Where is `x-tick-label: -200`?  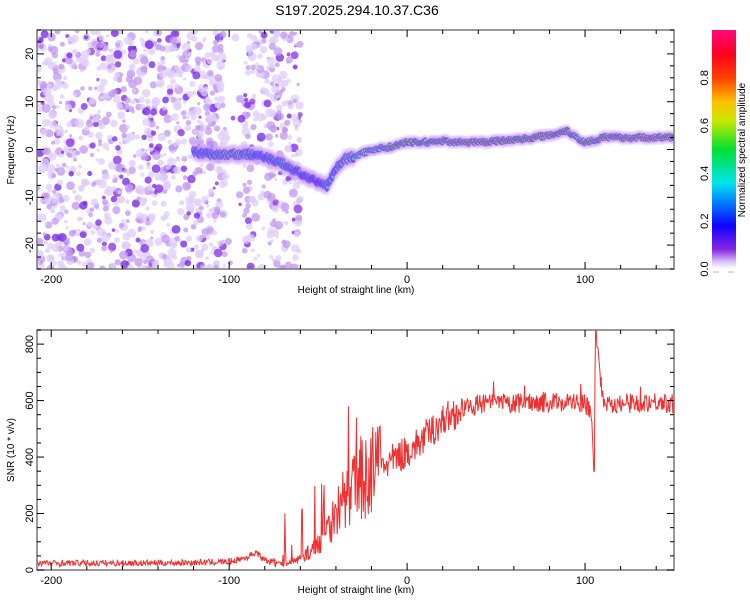
x-tick-label: -200 is located at coordinates (51, 280).